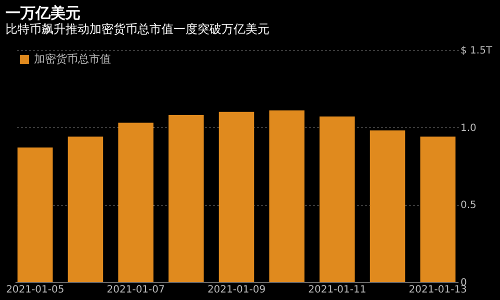 Image resolution: width=500 pixels, height=300 pixels. What do you see at coordinates (43, 13) in the screenshot?
I see `chart-title: 一万亿美元` at bounding box center [43, 13].